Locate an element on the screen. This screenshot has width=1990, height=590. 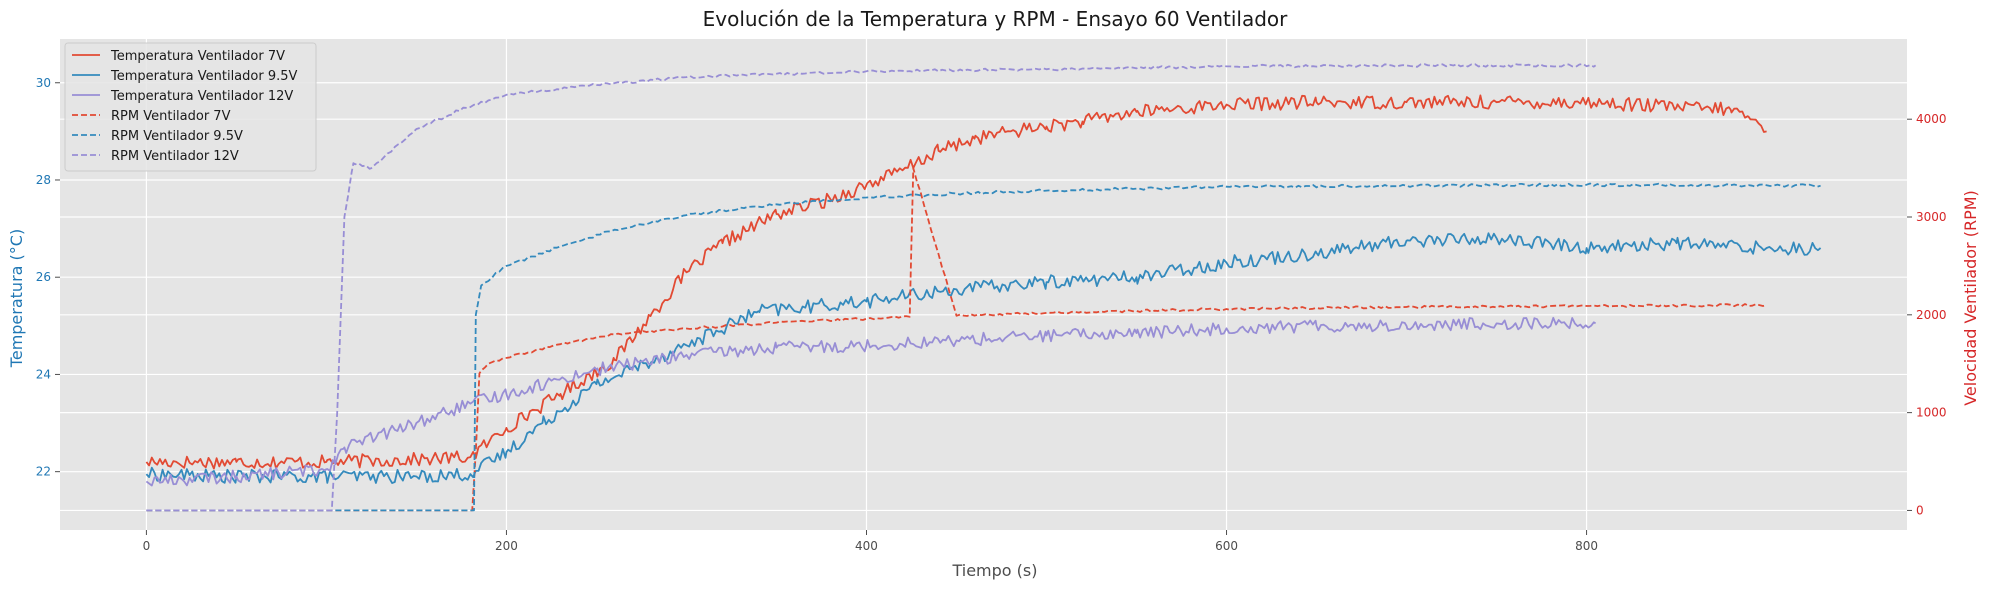
x-tick-label: 0 is located at coordinates (147, 546).